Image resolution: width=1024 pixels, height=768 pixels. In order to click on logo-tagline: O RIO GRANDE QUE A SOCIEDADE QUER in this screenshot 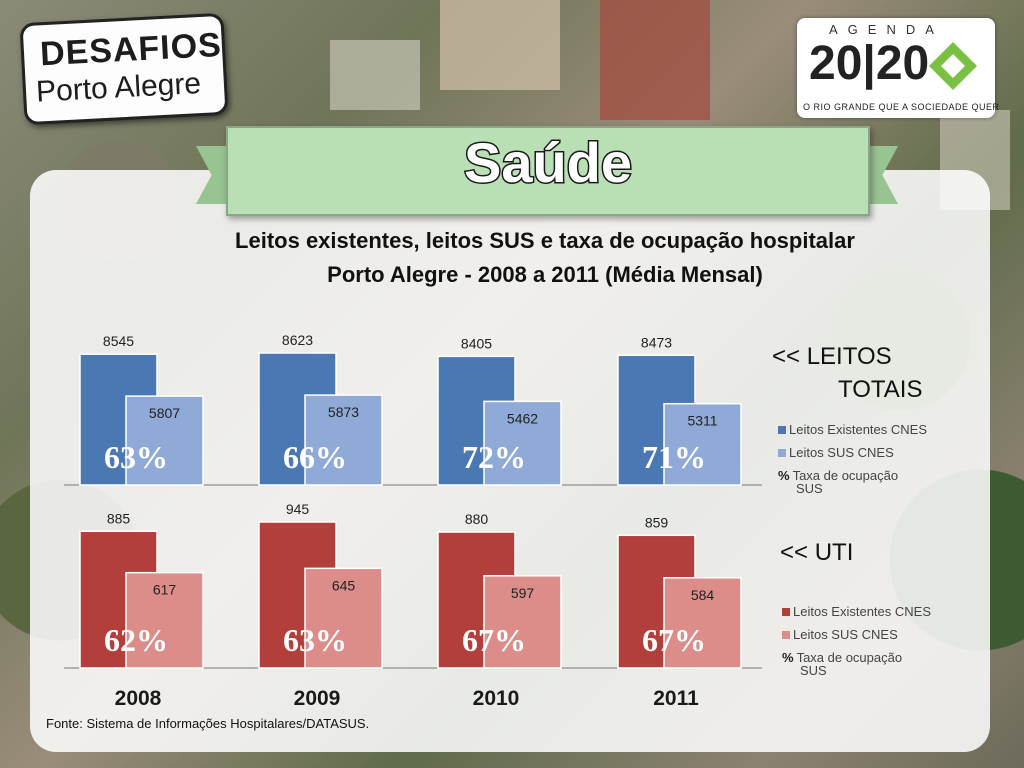, I will do `click(901, 107)`.